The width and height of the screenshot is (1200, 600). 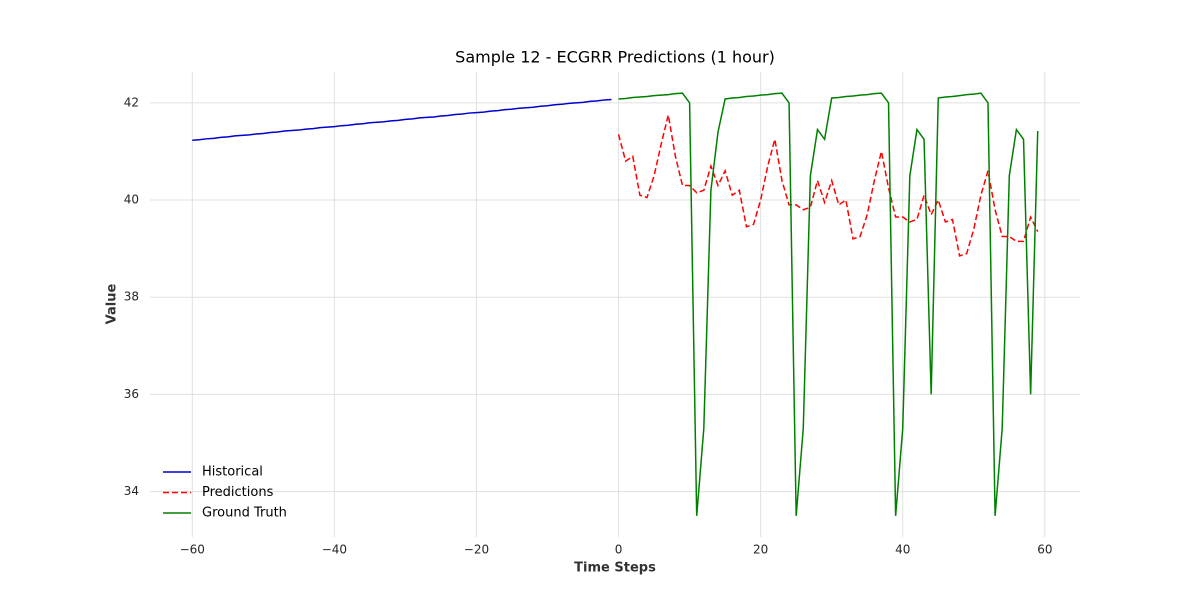 I want to click on y-tick-label: 36, so click(x=131, y=394).